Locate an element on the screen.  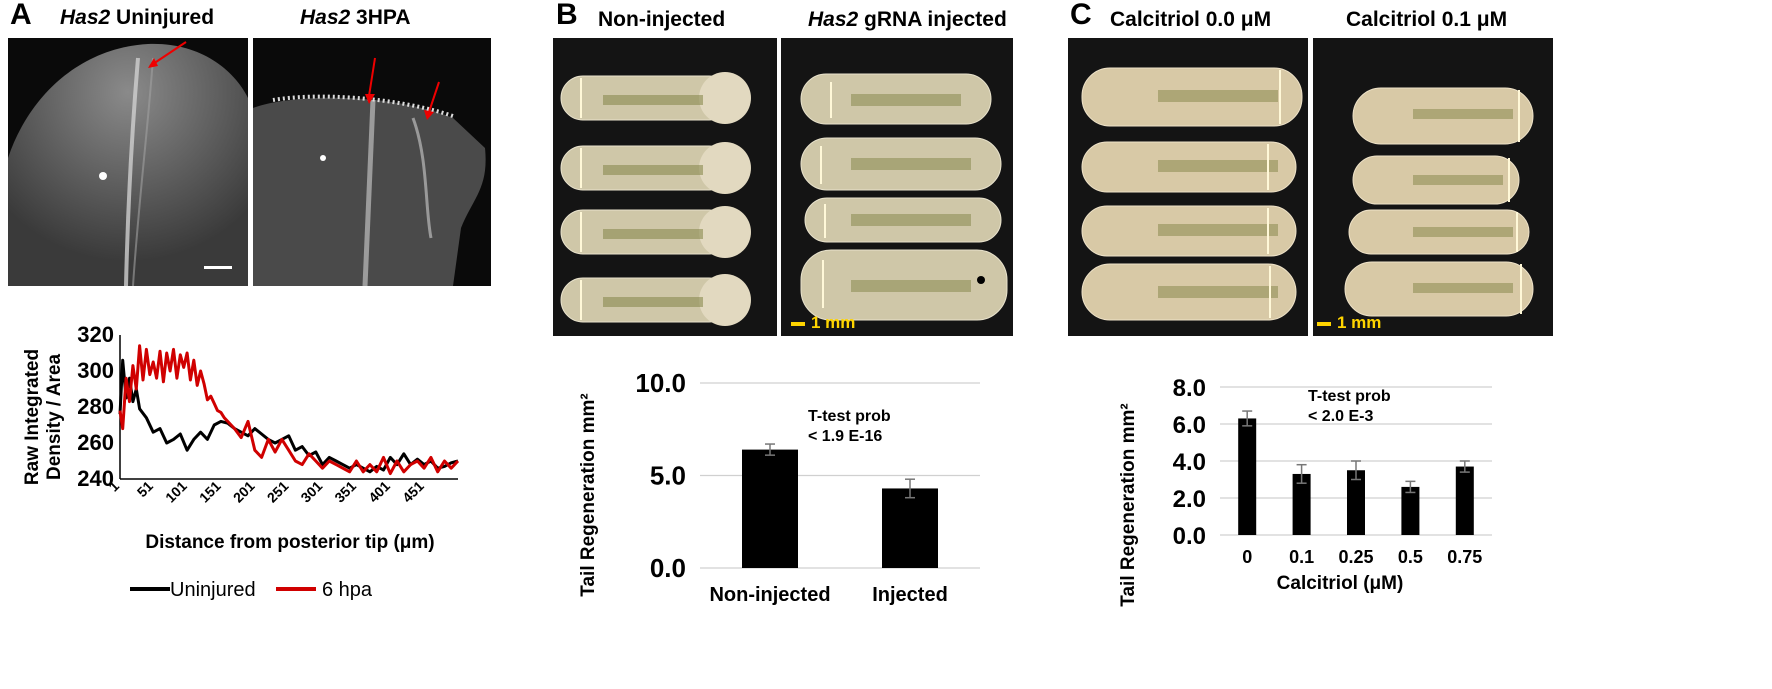
x-axis-ticks: 0 0.1 0.25 0.5 0.75 is located at coordinates (1362, 557).